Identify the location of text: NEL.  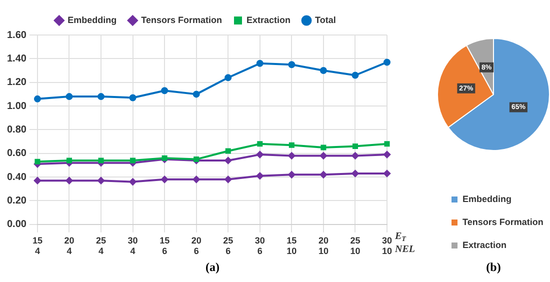
(404, 249).